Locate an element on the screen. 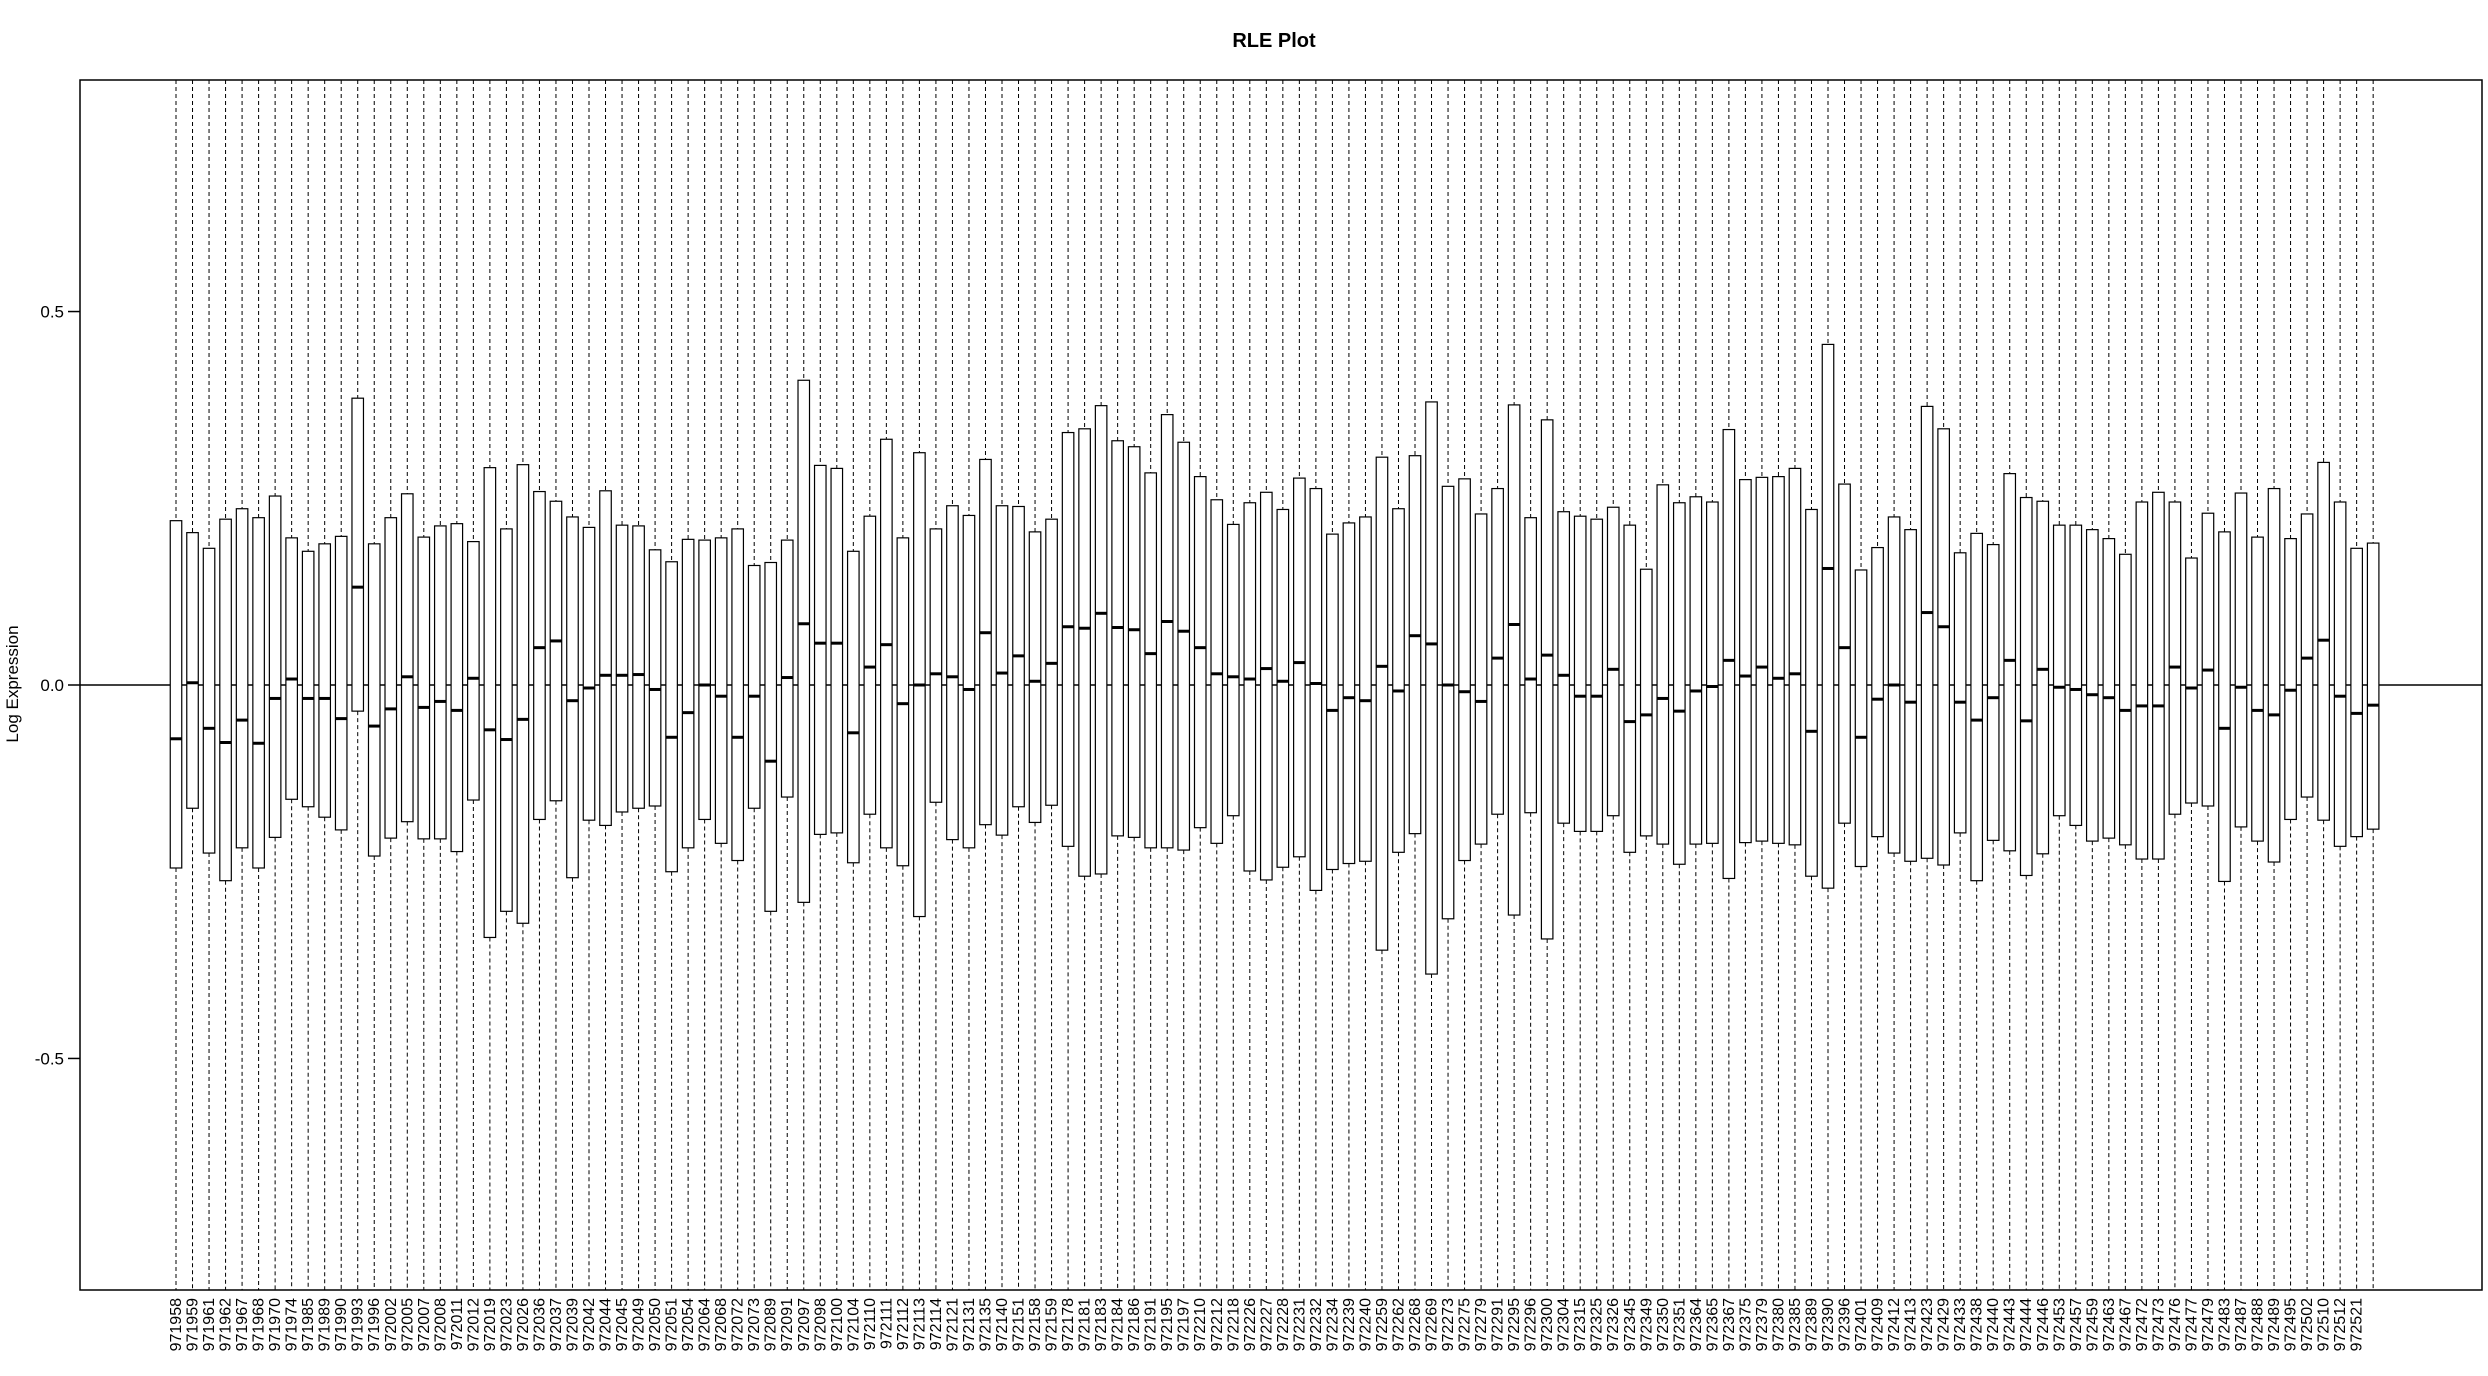 Image resolution: width=2488 pixels, height=1376 pixels. x-tick-label: 972291 is located at coordinates (1498, 1324).